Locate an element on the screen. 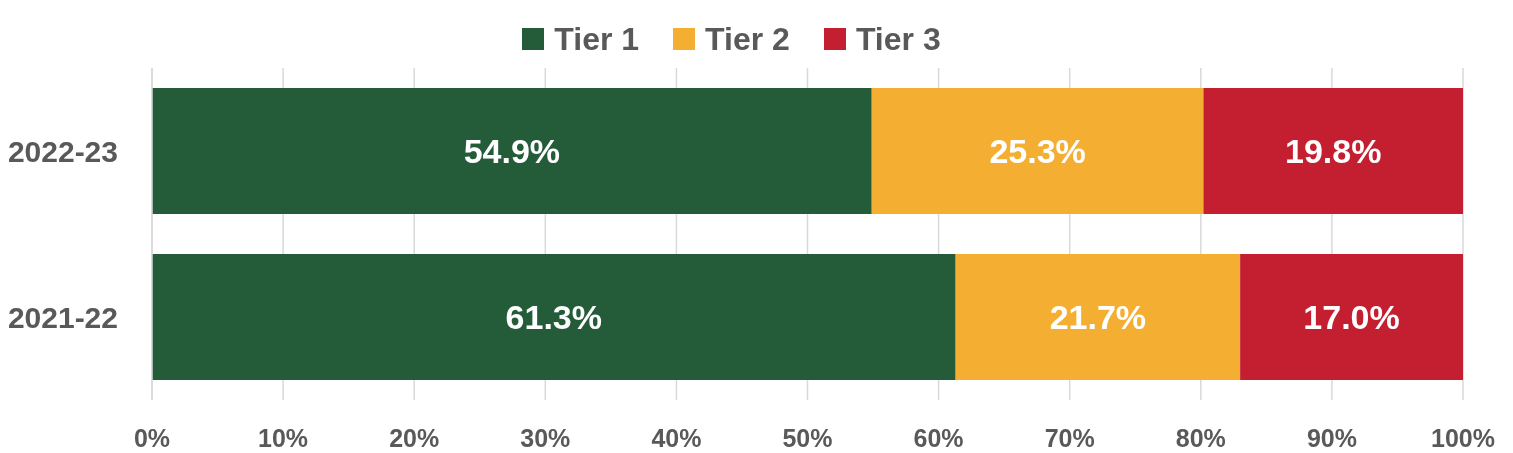 The width and height of the screenshot is (1513, 453). legend-label: Tier 2 is located at coordinates (747, 39).